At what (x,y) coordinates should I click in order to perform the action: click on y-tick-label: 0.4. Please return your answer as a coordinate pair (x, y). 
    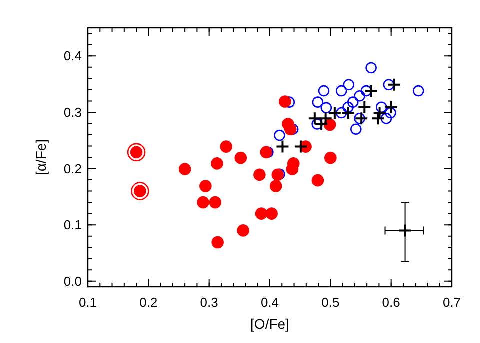
    Looking at the image, I should click on (73, 56).